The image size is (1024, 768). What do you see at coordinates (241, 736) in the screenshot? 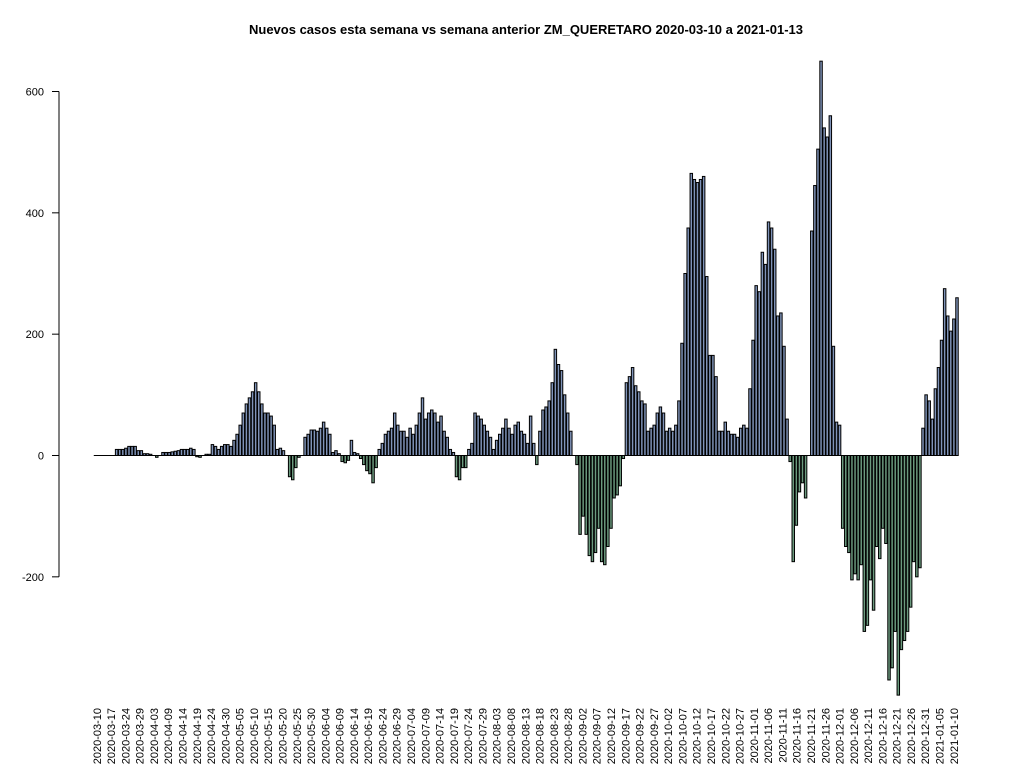
I see `x-tick-label: 2020-05-05` at bounding box center [241, 736].